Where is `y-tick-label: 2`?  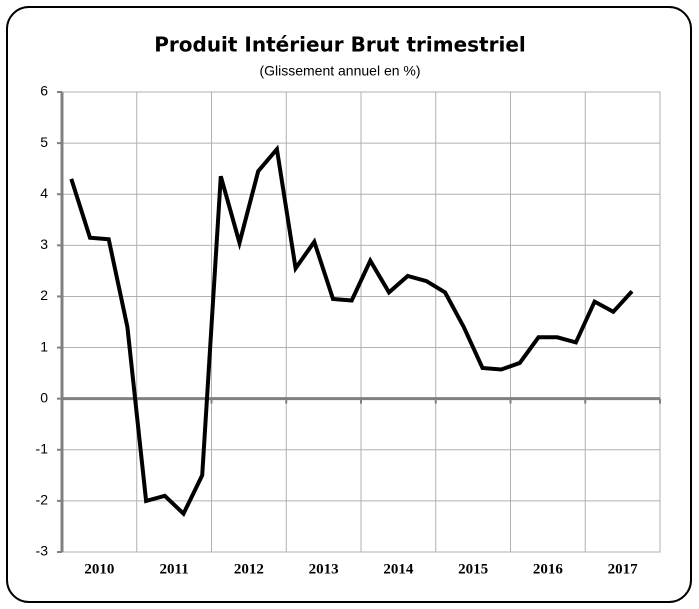
y-tick-label: 2 is located at coordinates (44, 295).